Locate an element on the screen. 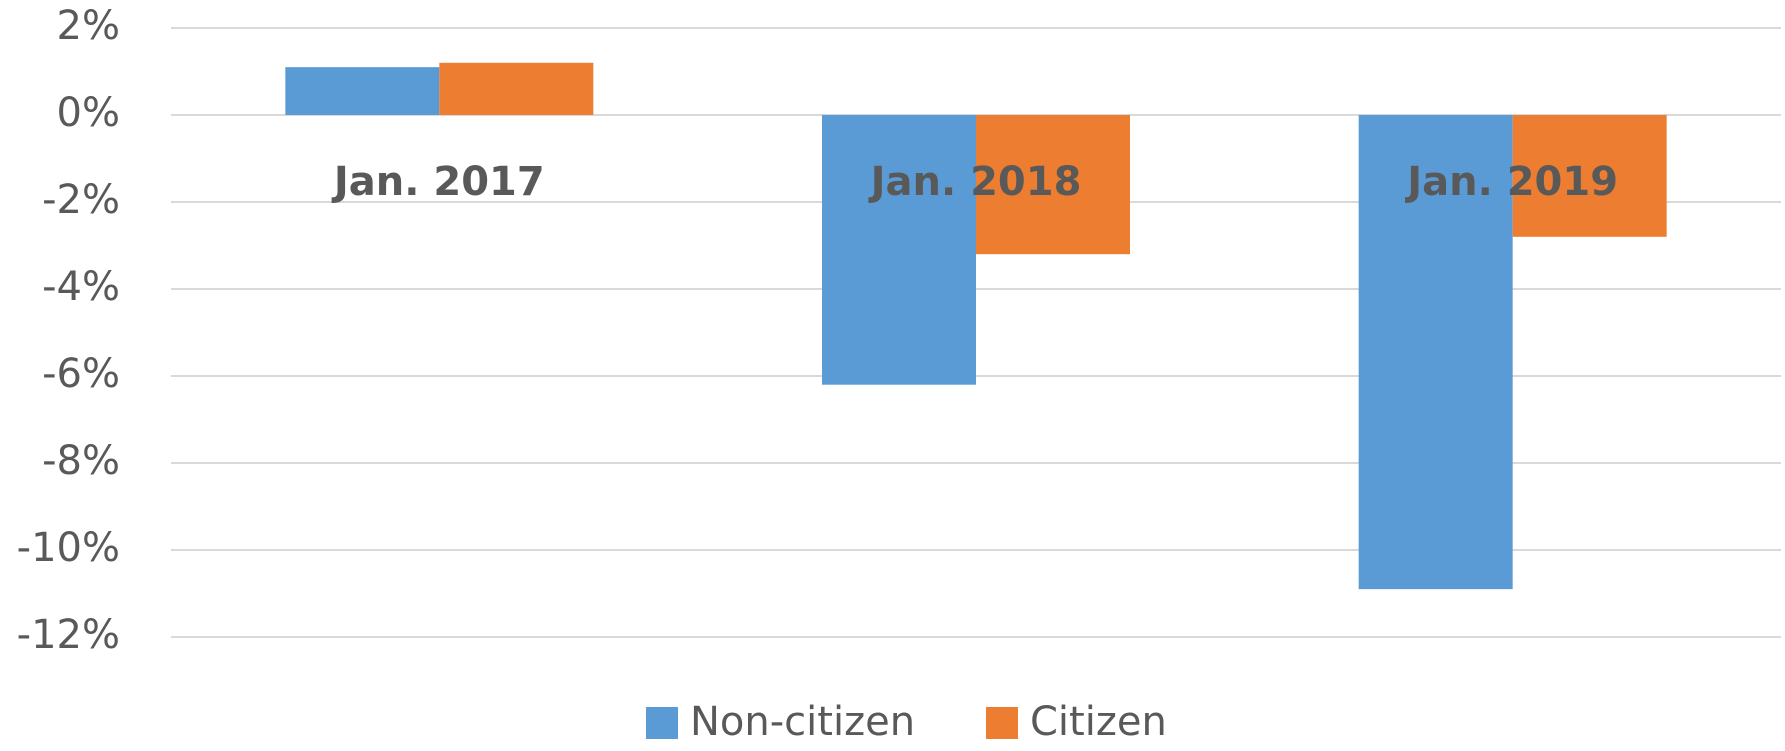 The width and height of the screenshot is (1785, 751). y-tick-label: 0% is located at coordinates (88, 113).